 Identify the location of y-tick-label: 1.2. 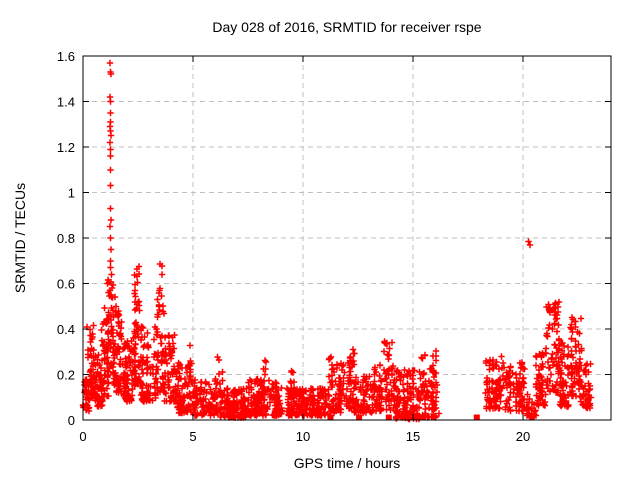
(66, 147).